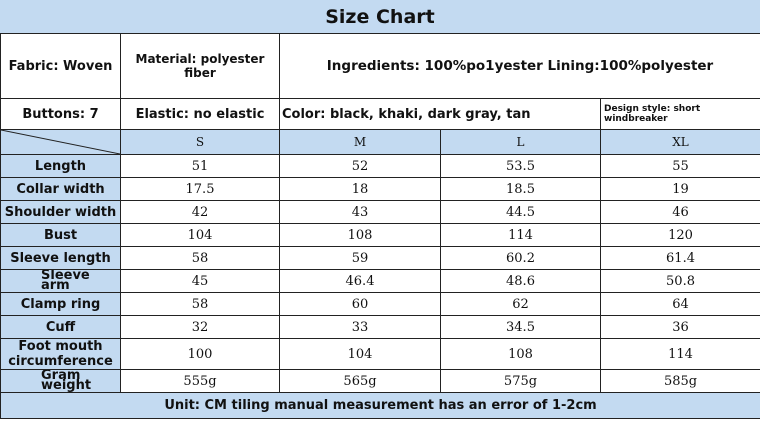  What do you see at coordinates (520, 142) in the screenshot?
I see `size-header-l: L` at bounding box center [520, 142].